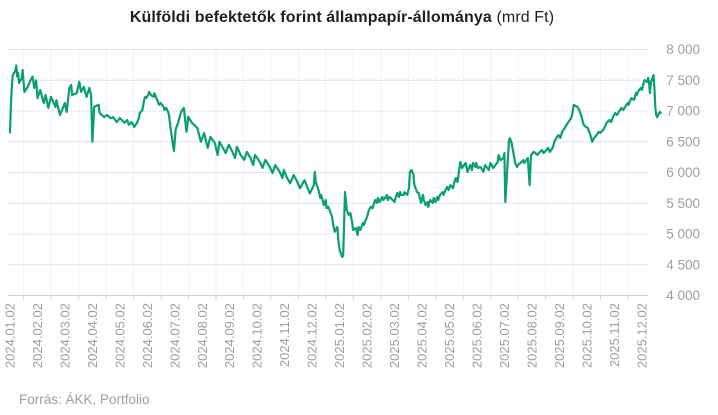 Image resolution: width=718 pixels, height=415 pixels. Describe the element at coordinates (84, 399) in the screenshot. I see `source-attribution: Forrás: ÁKK, Portfolio` at that location.